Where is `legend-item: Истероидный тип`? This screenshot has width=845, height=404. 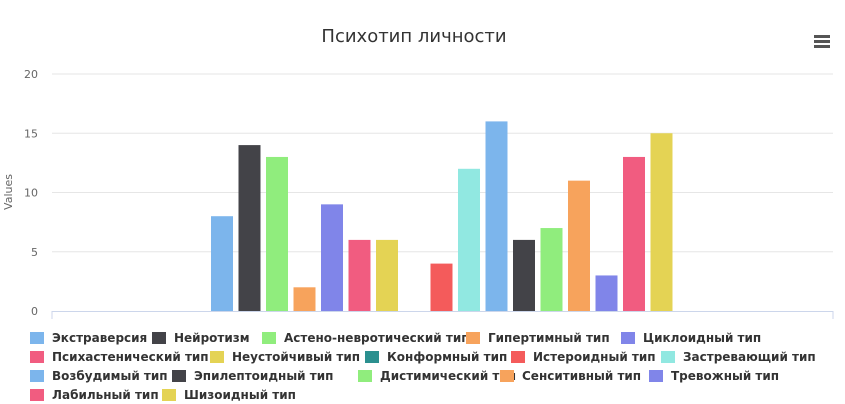 legend-item: Истероидный тип is located at coordinates (583, 356).